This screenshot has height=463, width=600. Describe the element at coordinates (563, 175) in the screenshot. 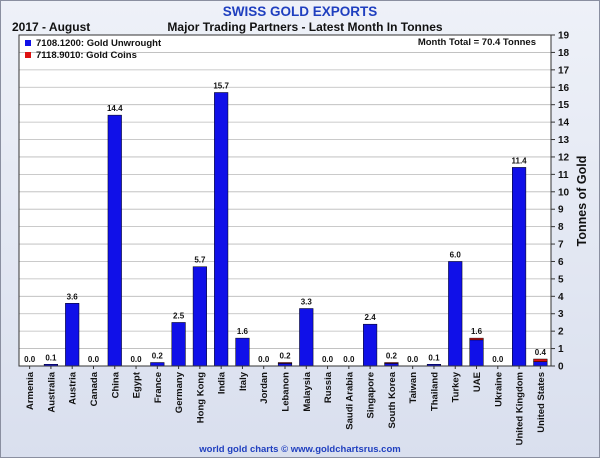

I see `ytick-label-11: 11` at that location.